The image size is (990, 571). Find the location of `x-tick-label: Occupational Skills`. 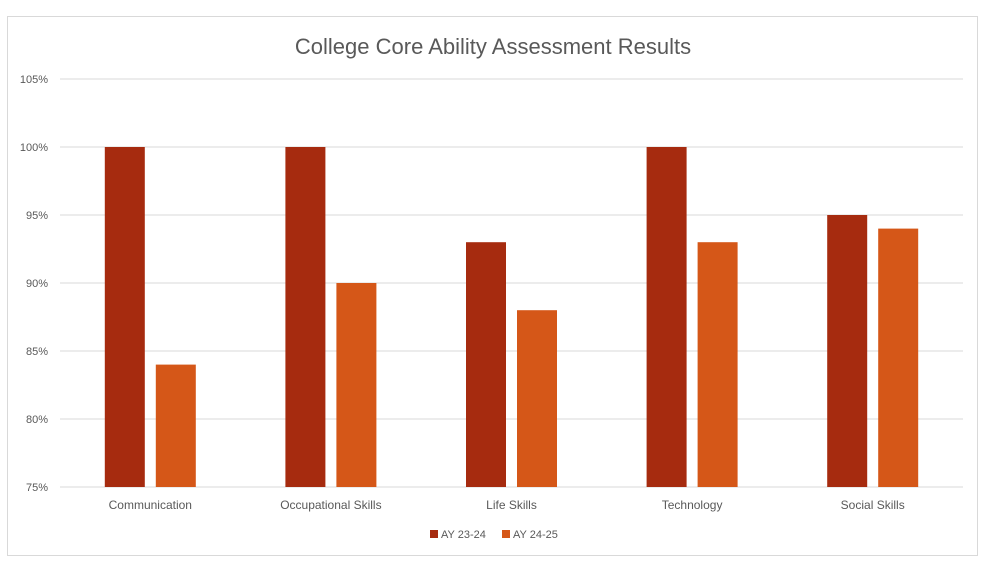

x-tick-label: Occupational Skills is located at coordinates (330, 505).